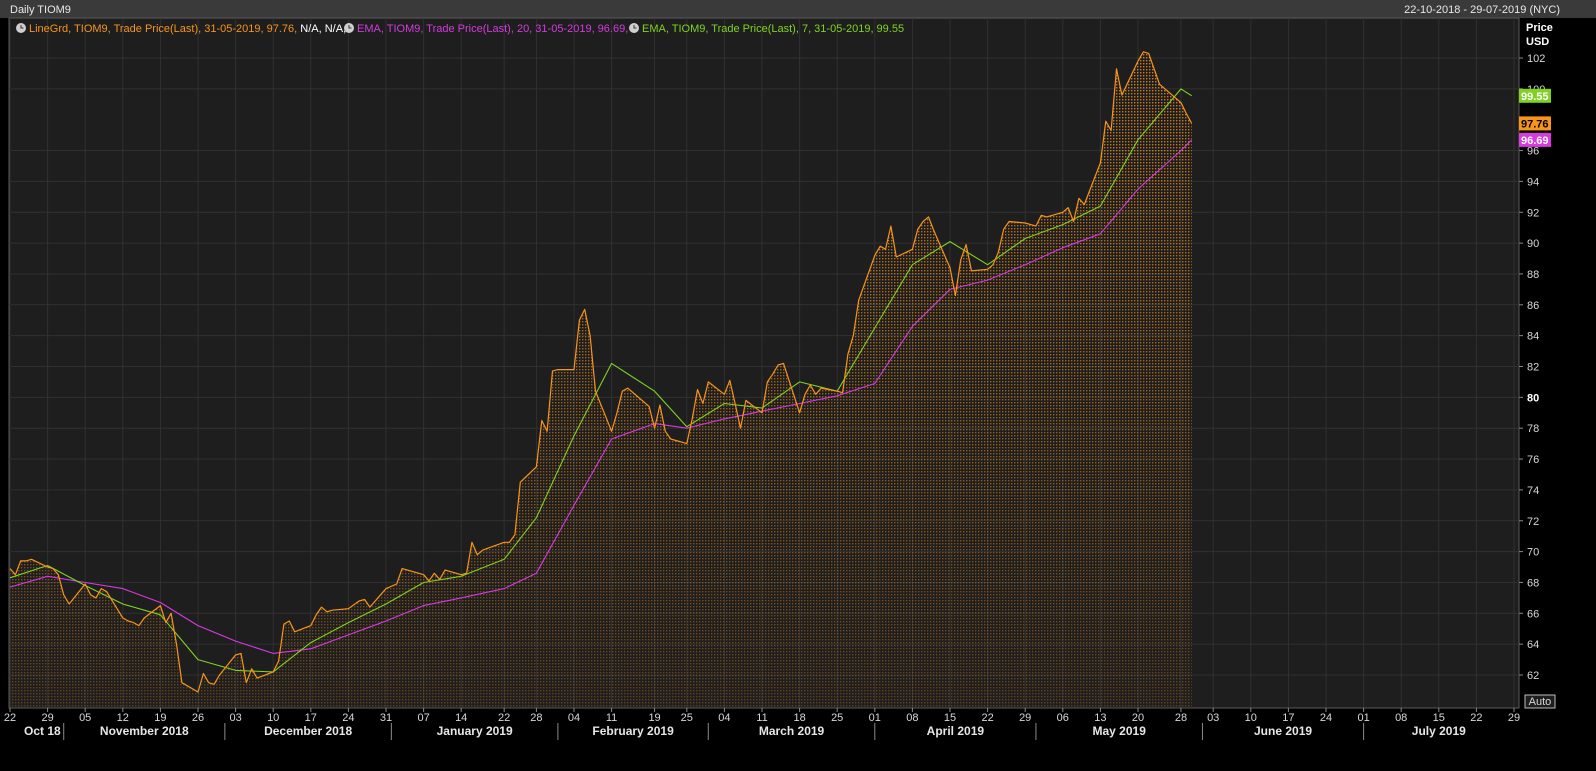  Describe the element at coordinates (1063, 718) in the screenshot. I see `x-tick-label: 06` at that location.